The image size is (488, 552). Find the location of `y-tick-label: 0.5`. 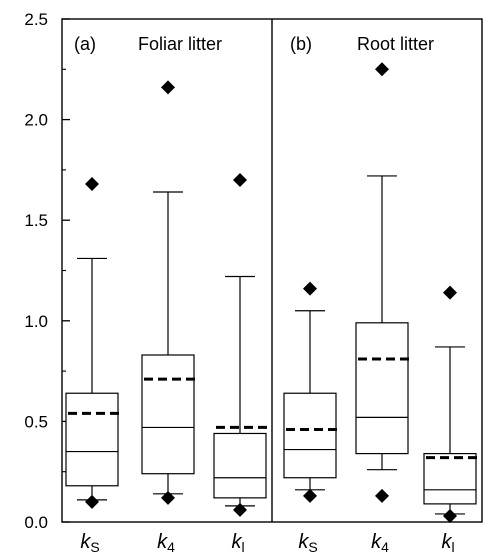

y-tick-label: 0.5 is located at coordinates (36, 421).